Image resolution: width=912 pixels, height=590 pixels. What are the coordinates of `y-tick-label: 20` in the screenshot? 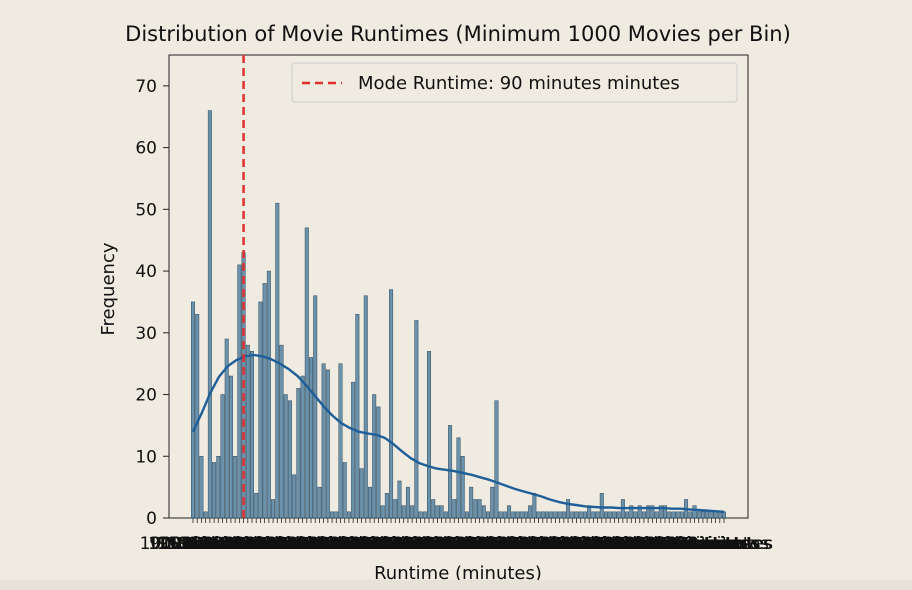 It's located at (146, 396).